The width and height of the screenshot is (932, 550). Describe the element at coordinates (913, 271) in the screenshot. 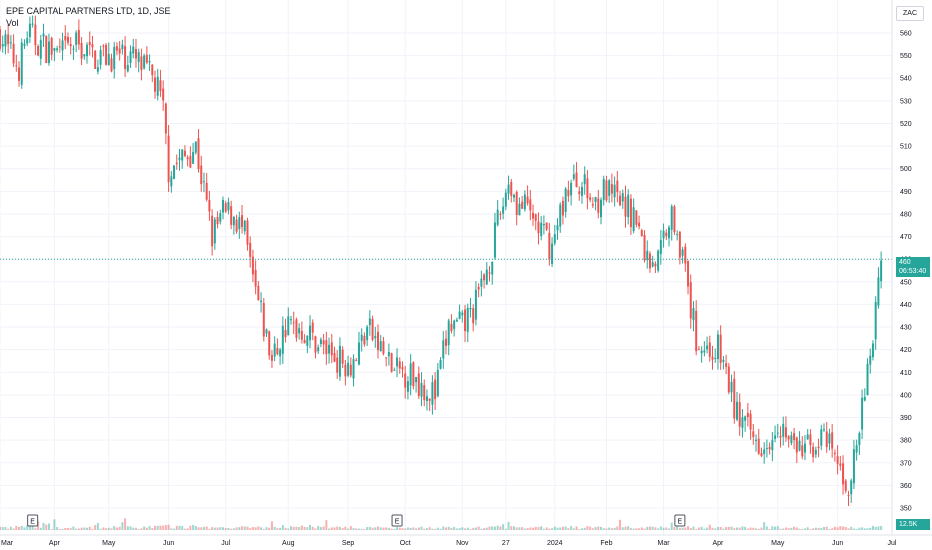

I see `bar-countdown: 06:53:40` at that location.